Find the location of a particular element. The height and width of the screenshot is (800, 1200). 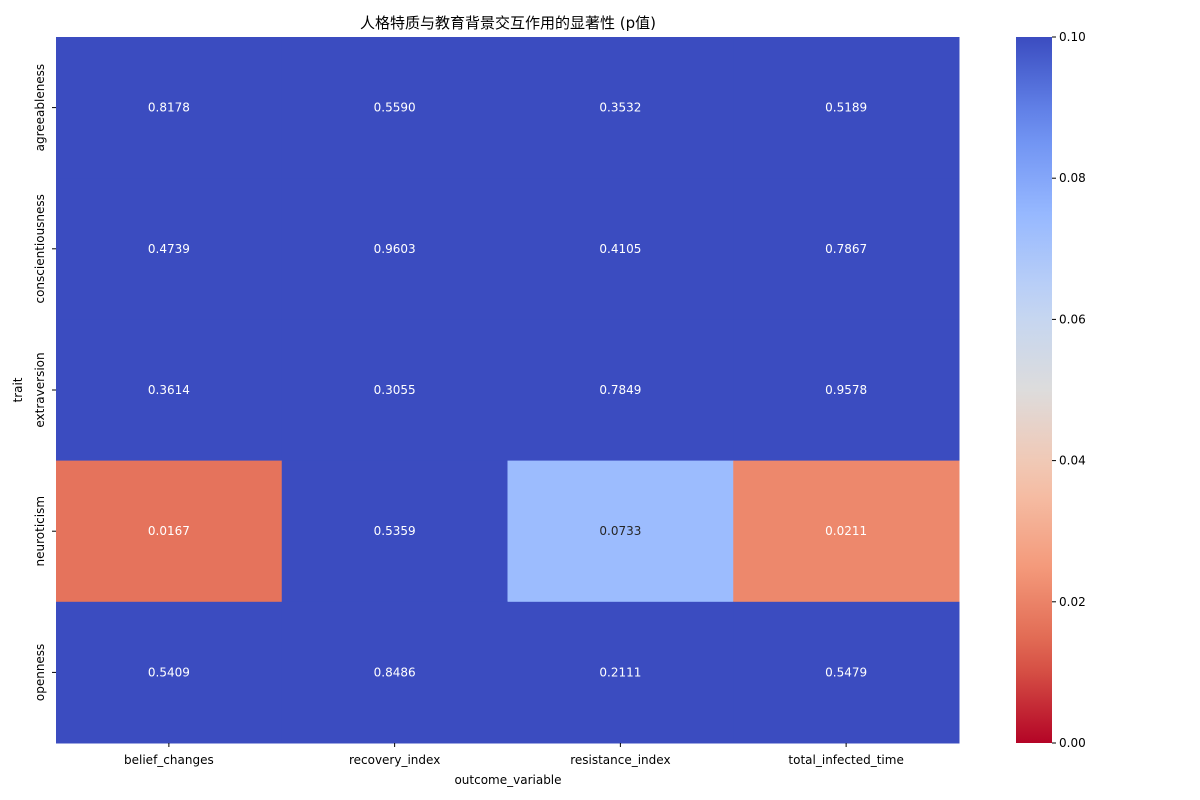

cell-value-label: 0.8486 is located at coordinates (395, 672).